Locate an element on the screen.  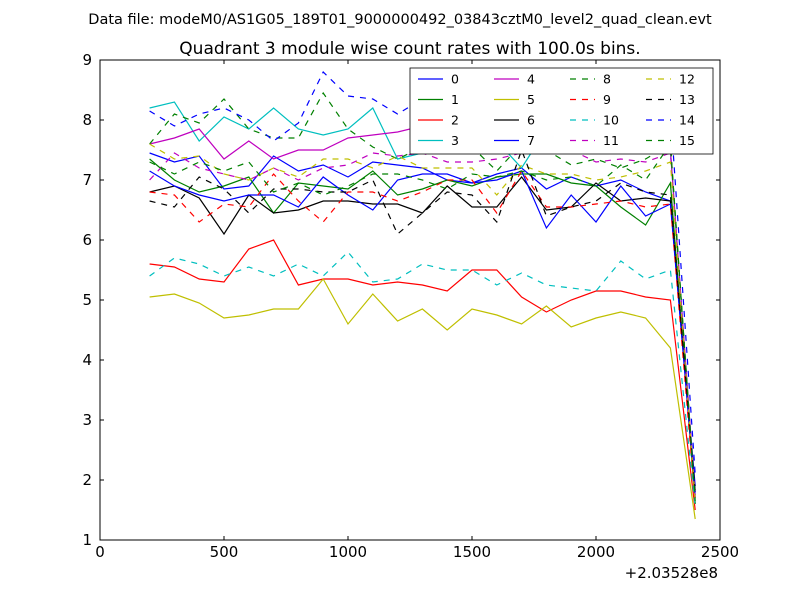
legend-label-14: 14 is located at coordinates (687, 120).